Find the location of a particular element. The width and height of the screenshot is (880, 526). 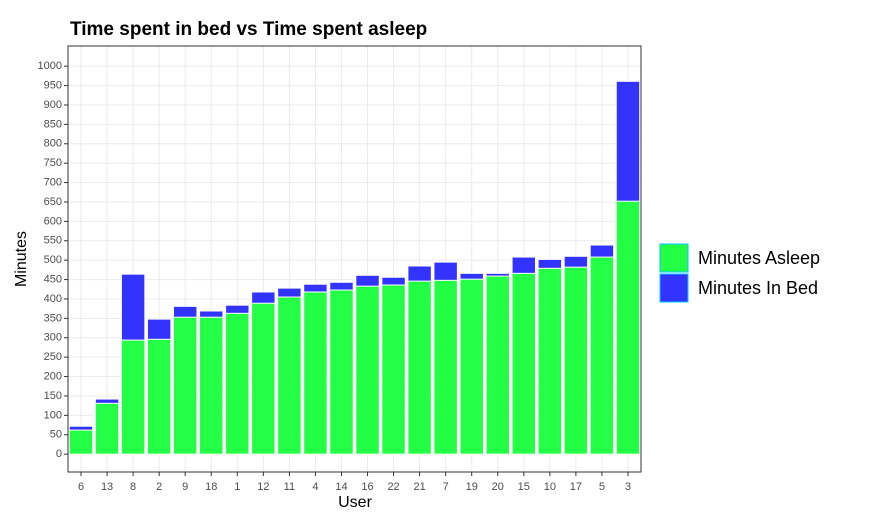

x-tick-label: 15 is located at coordinates (524, 487).